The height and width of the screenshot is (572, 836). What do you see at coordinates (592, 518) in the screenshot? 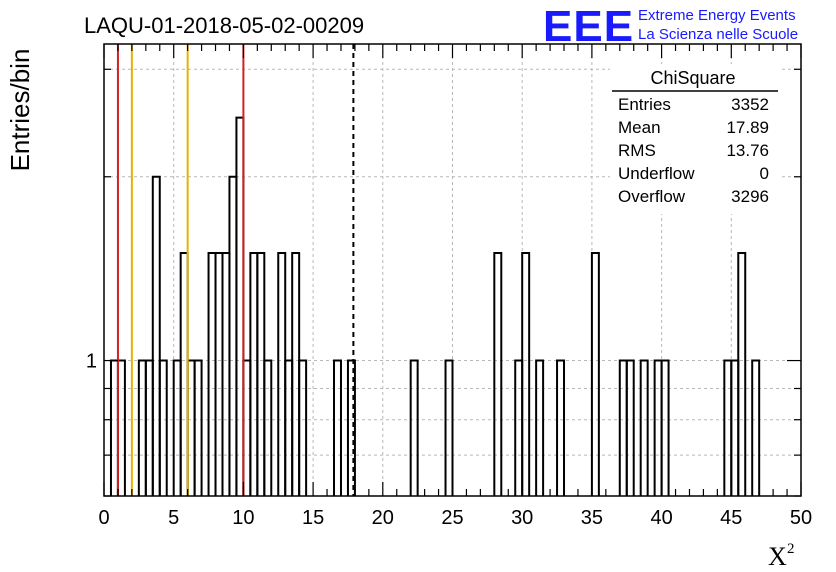
I see `x-tick-label: 35` at bounding box center [592, 518].